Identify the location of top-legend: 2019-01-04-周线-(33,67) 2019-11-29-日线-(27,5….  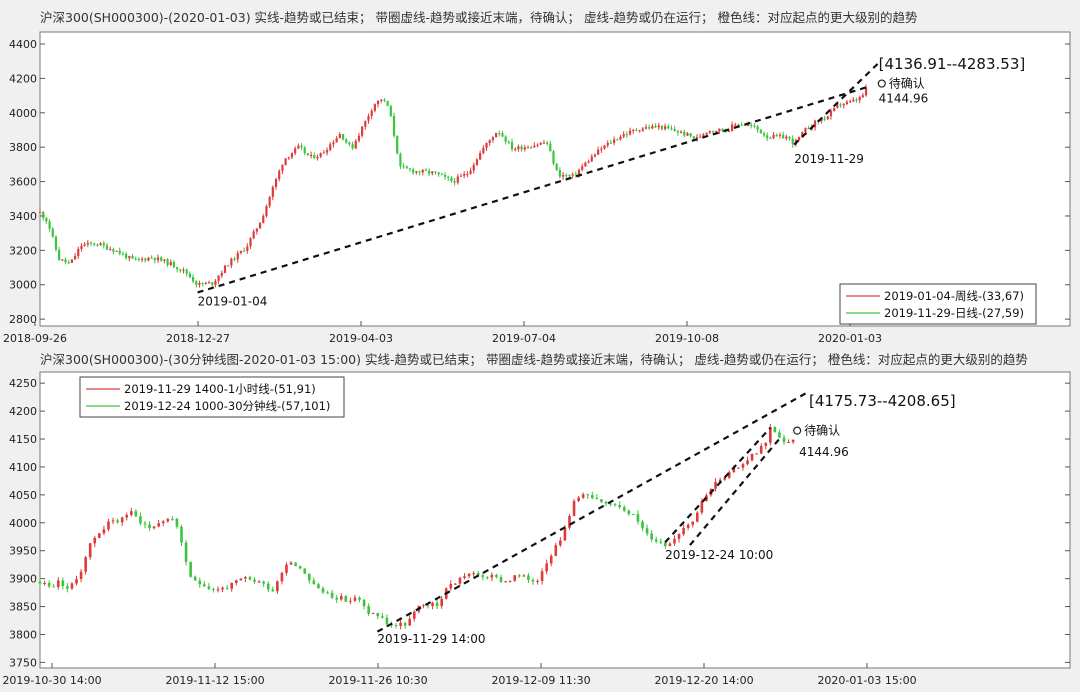
(938, 304).